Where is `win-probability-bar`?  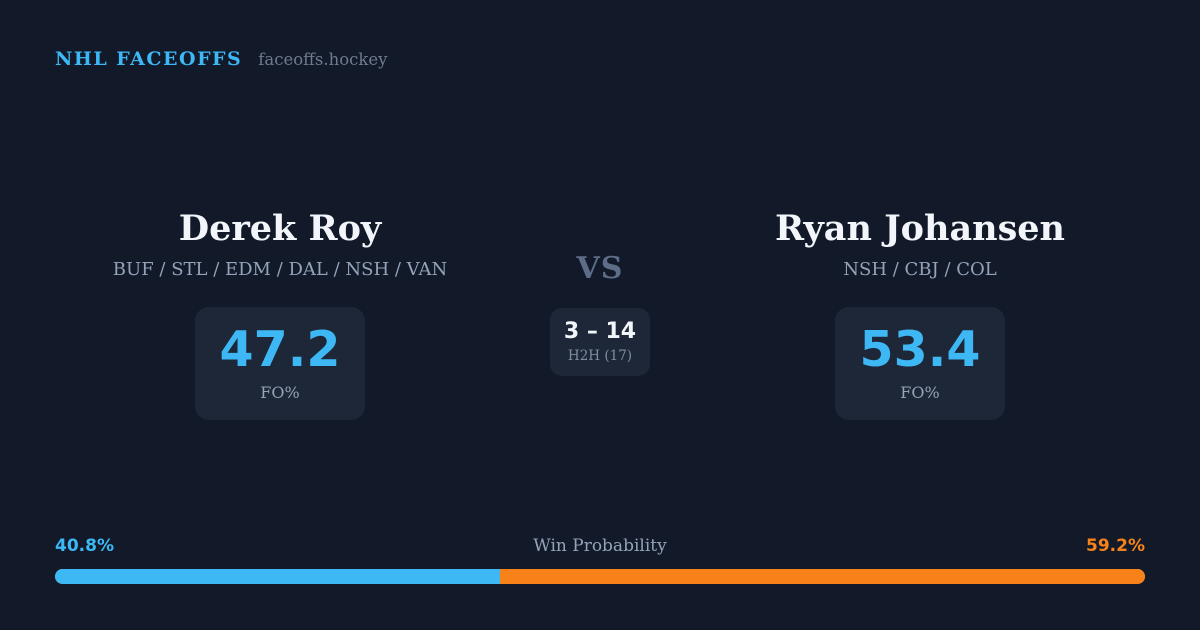 win-probability-bar is located at coordinates (600, 576).